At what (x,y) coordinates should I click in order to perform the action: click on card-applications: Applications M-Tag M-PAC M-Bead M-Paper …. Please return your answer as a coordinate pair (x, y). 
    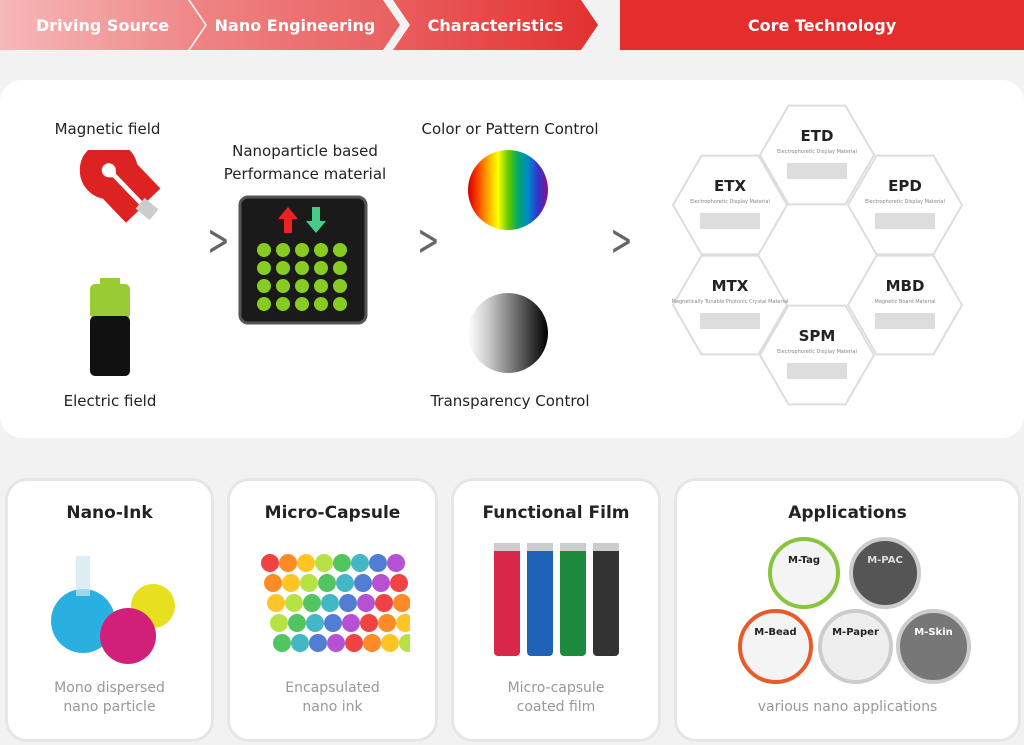
    Looking at the image, I should click on (847, 610).